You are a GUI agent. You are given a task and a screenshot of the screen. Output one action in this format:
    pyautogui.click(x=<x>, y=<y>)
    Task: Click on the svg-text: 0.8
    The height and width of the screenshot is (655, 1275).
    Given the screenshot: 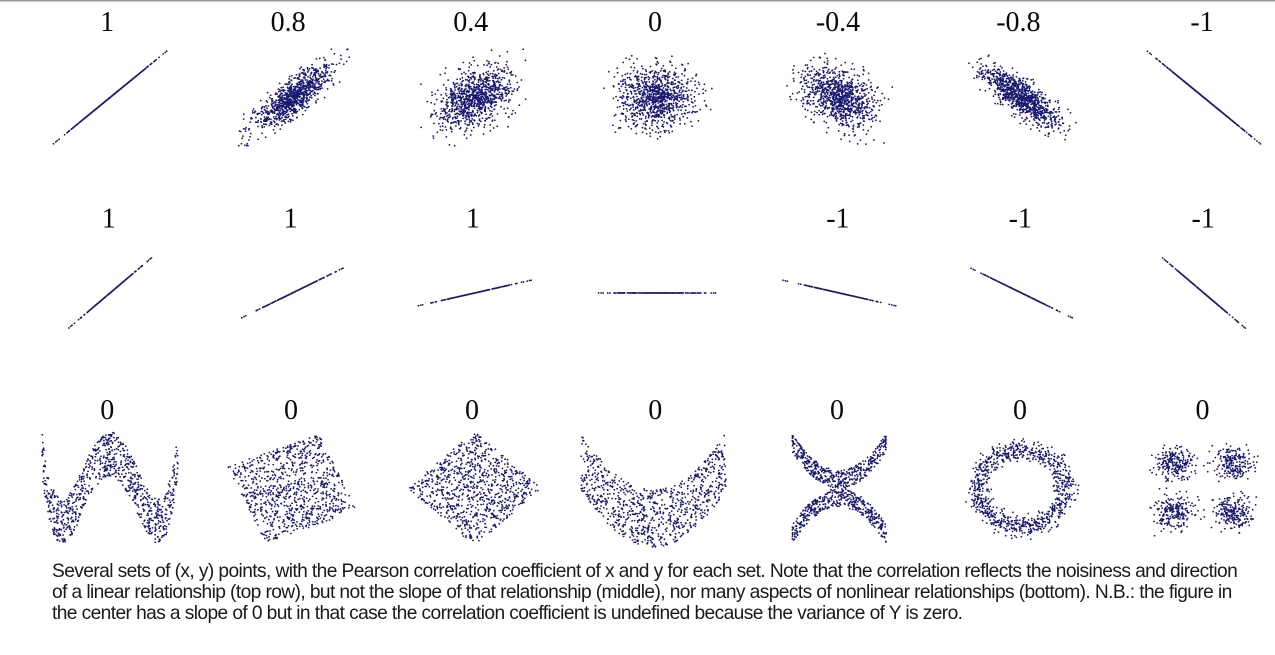 What is the action you would take?
    pyautogui.click(x=288, y=22)
    